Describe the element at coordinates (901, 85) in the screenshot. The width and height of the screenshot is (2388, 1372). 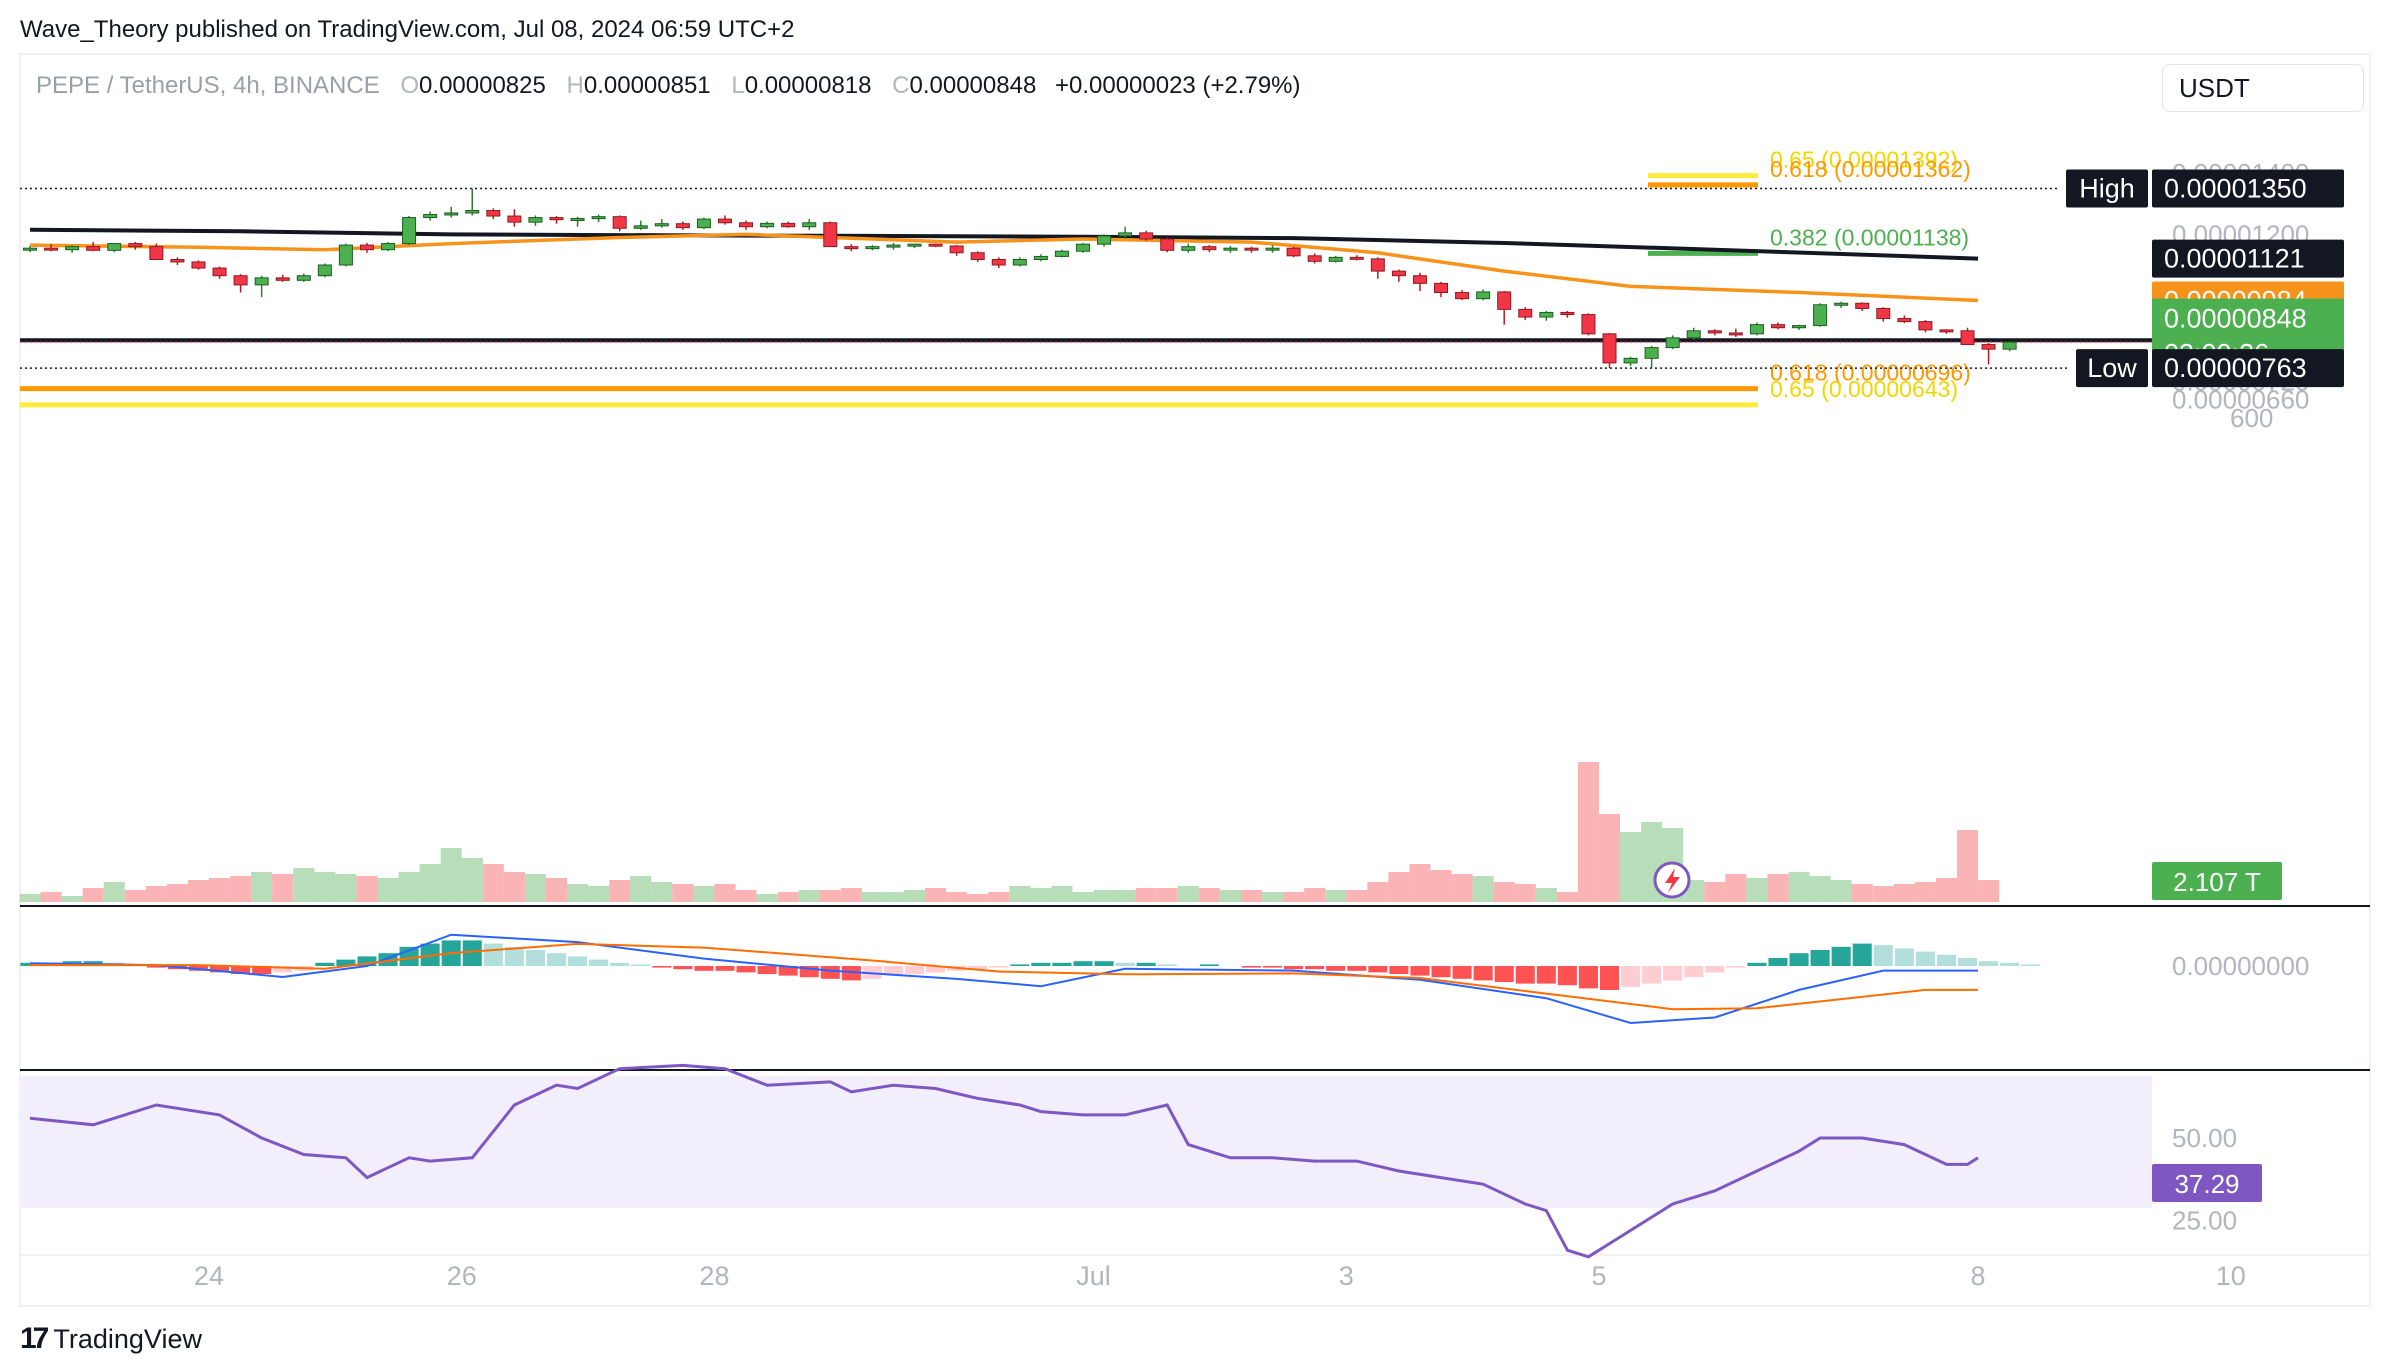
I see `close-label: C` at that location.